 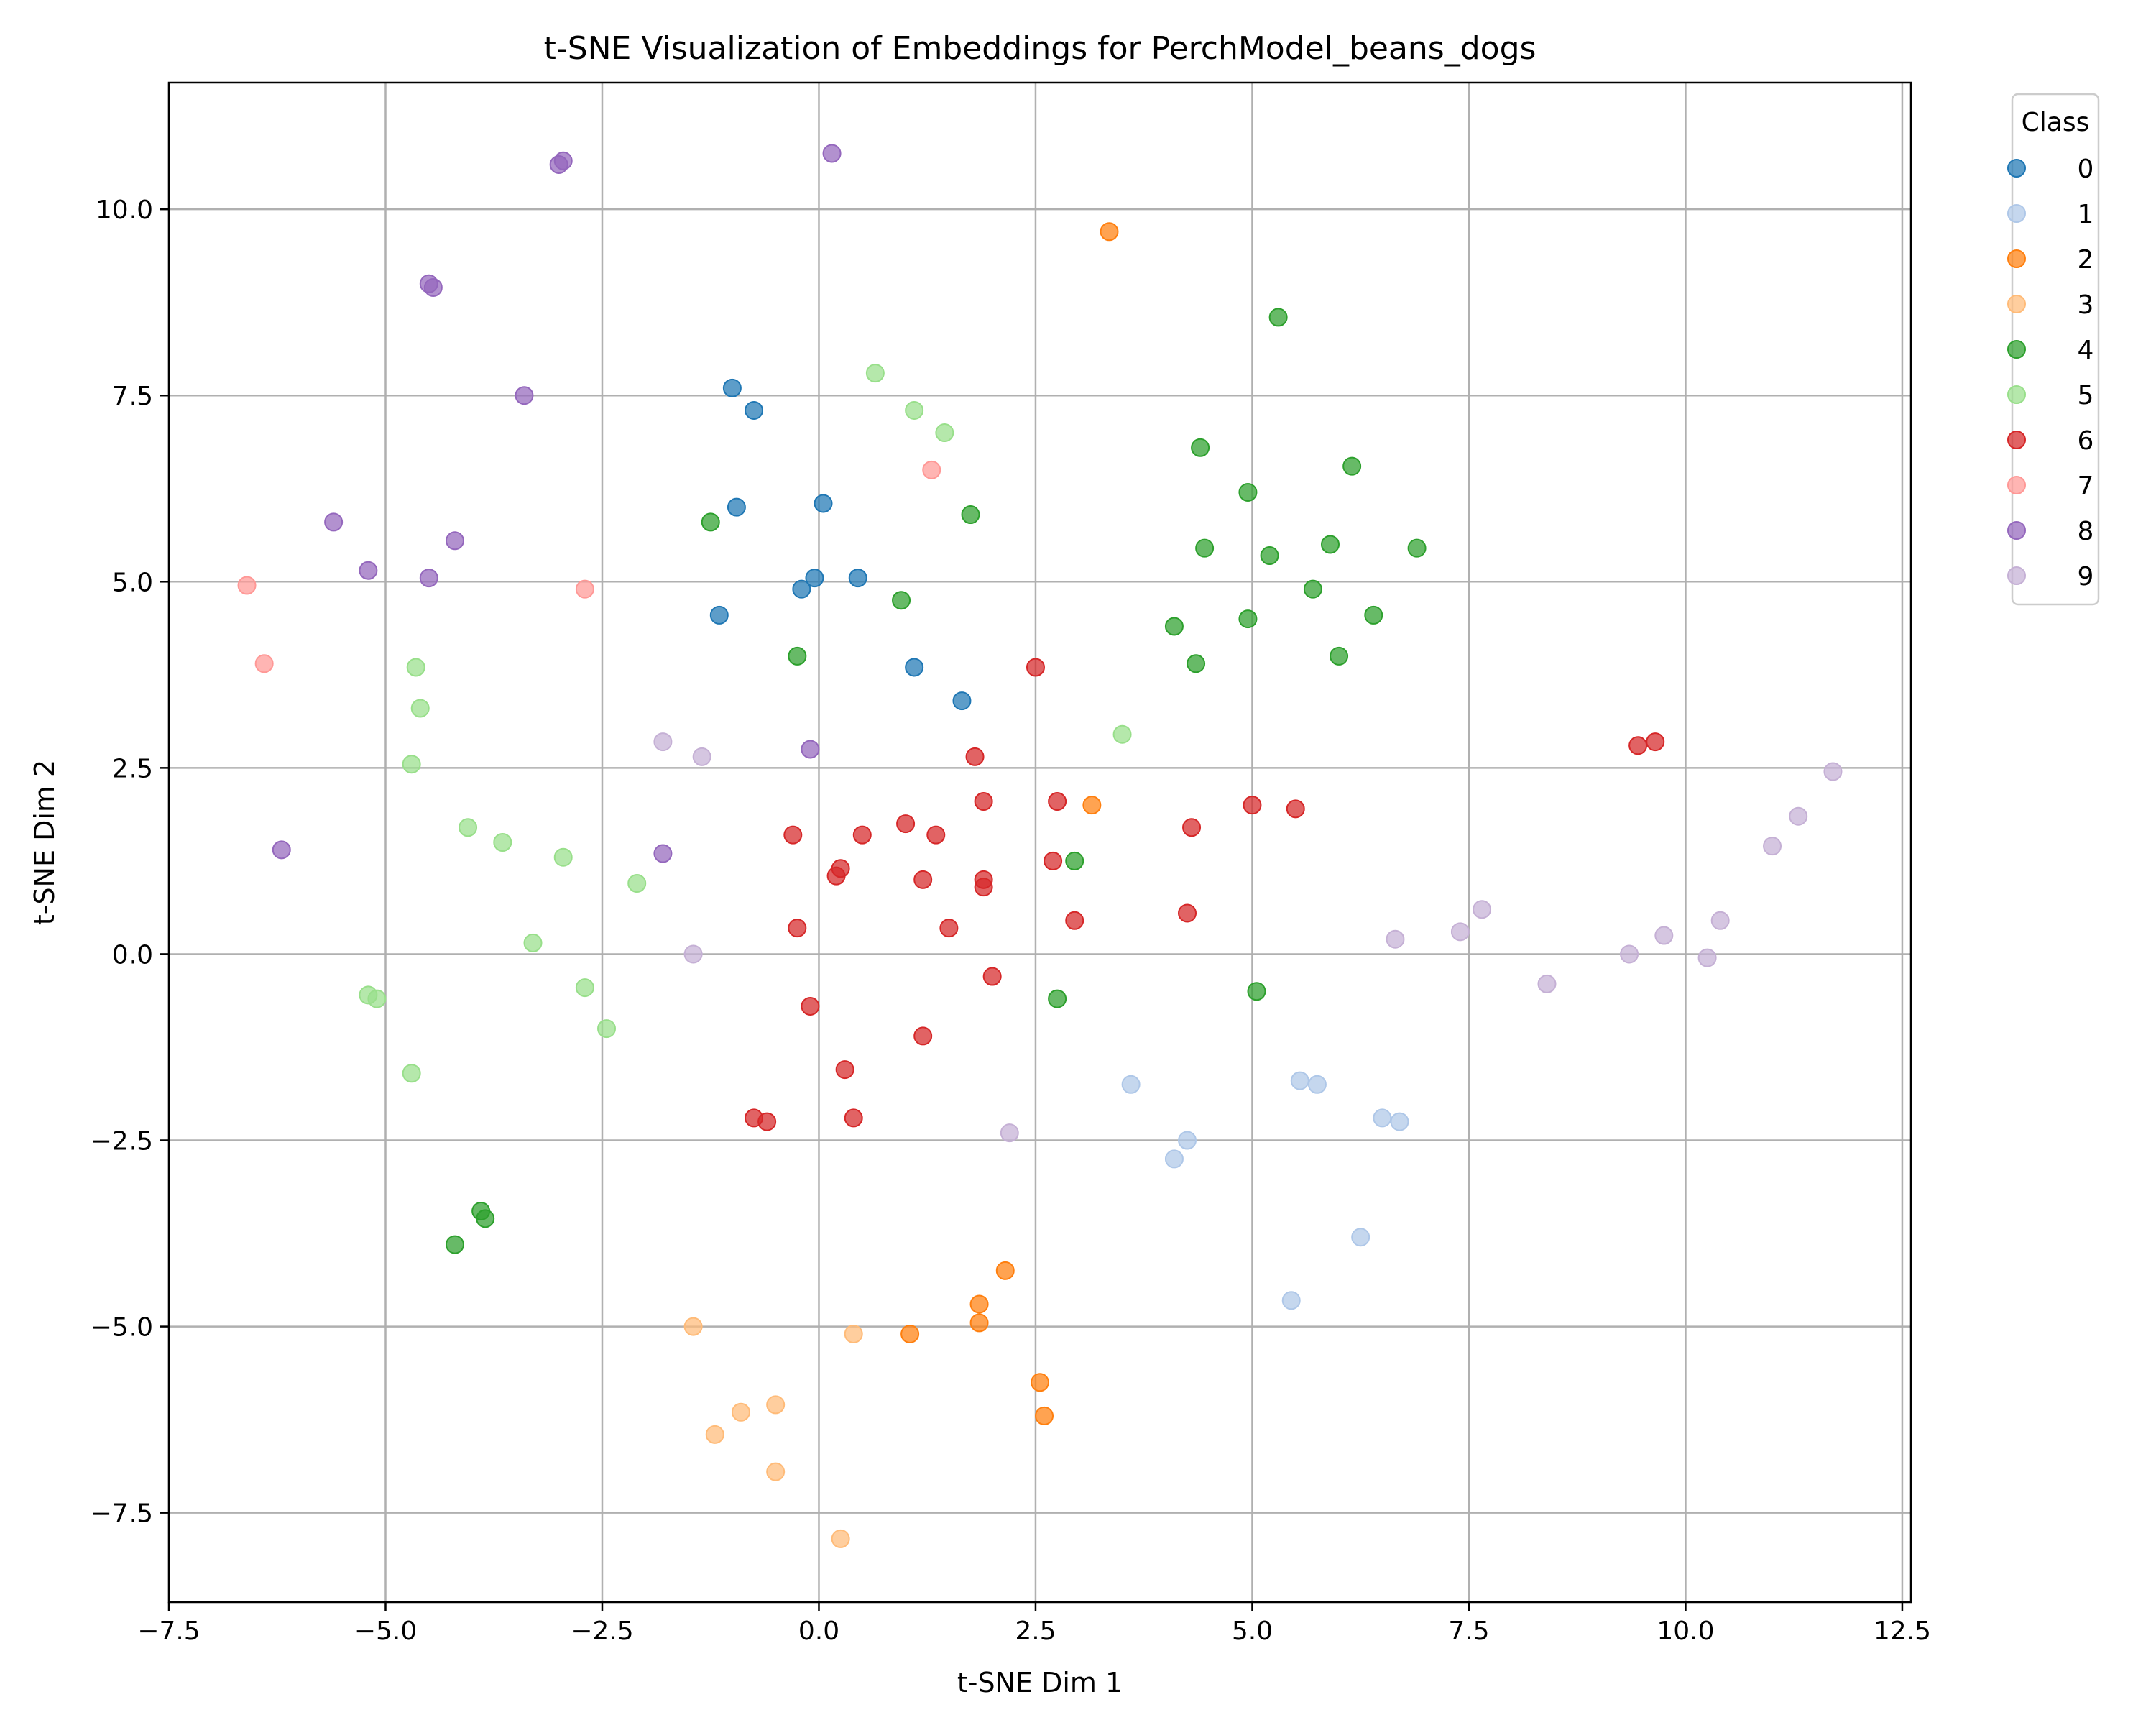 I want to click on legend-title: Class, so click(x=2056, y=122).